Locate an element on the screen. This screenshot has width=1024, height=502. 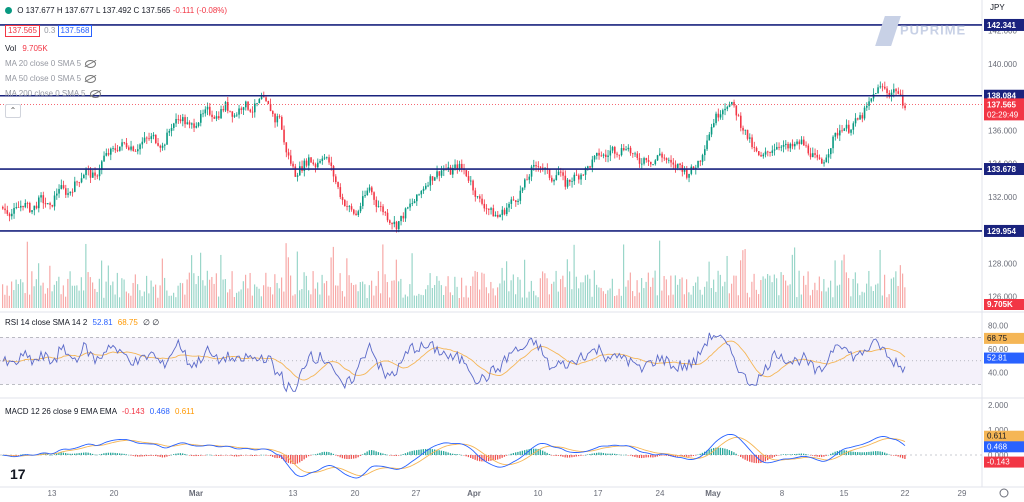
volume-label-bg is located at coordinates (1004, 304).